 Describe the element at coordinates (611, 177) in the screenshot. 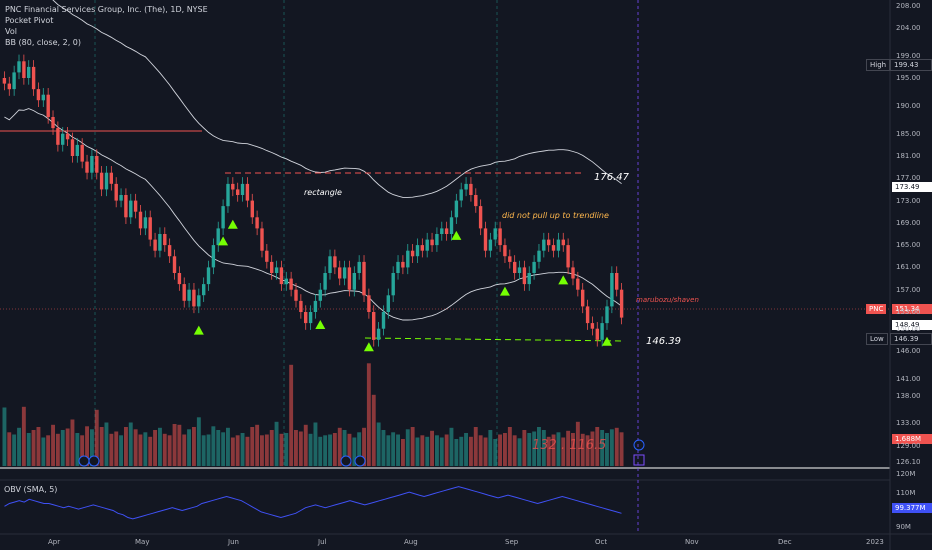

I see `resistance-label: 176.47` at that location.